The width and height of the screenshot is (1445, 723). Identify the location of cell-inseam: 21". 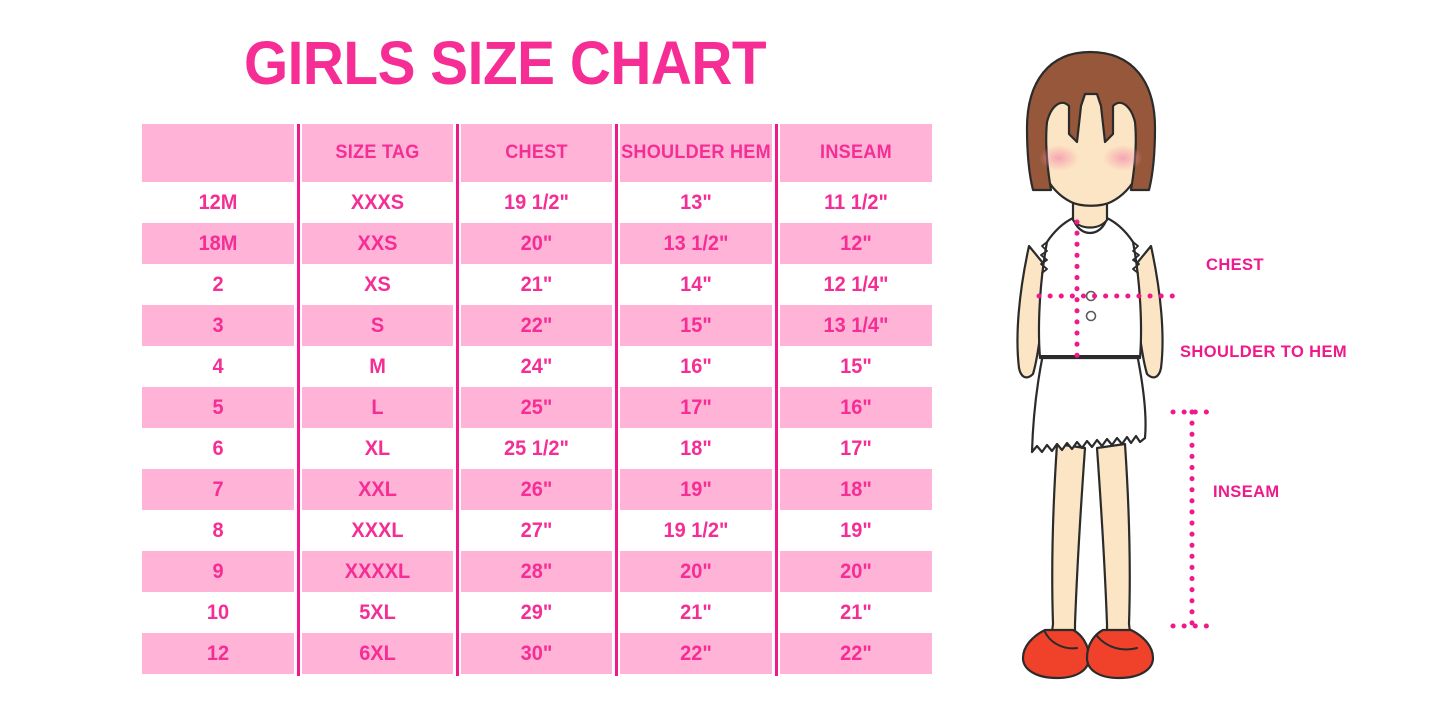
(856, 612).